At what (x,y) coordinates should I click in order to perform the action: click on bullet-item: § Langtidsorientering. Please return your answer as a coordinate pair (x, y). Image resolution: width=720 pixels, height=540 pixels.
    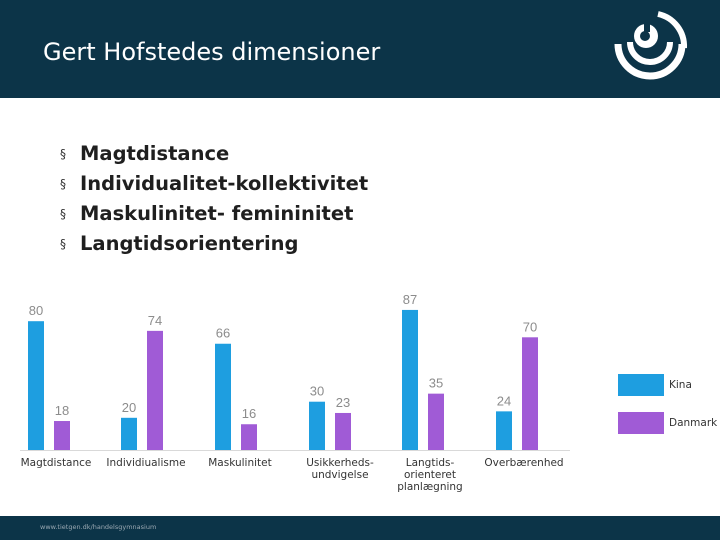
    Looking at the image, I should click on (214, 244).